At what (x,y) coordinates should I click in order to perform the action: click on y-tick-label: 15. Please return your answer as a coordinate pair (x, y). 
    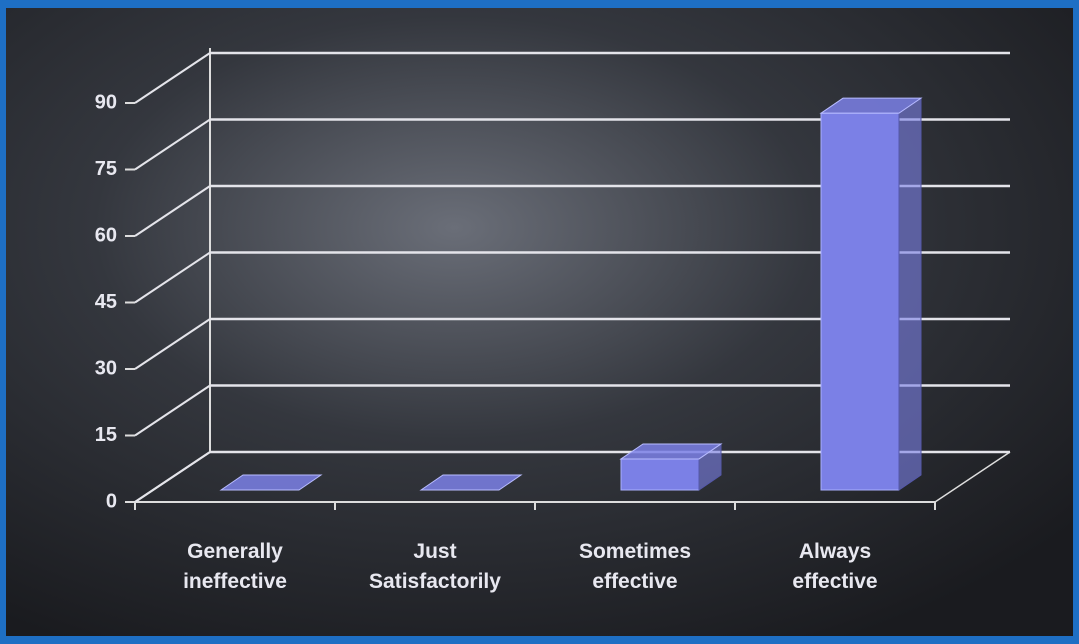
    Looking at the image, I should click on (106, 435).